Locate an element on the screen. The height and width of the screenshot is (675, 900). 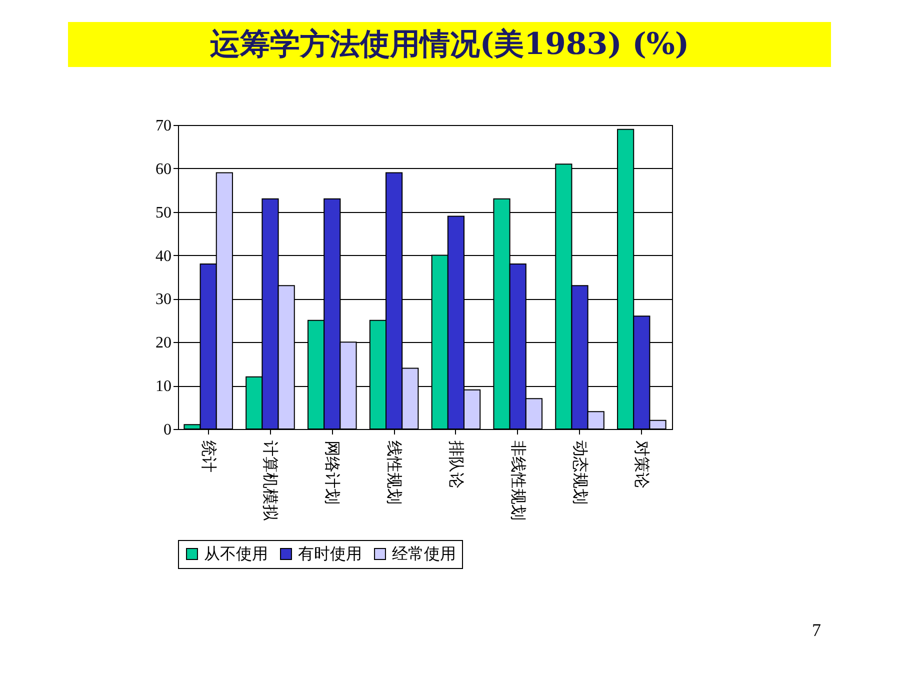
x-tick-label: 排队论 is located at coordinates (456, 464).